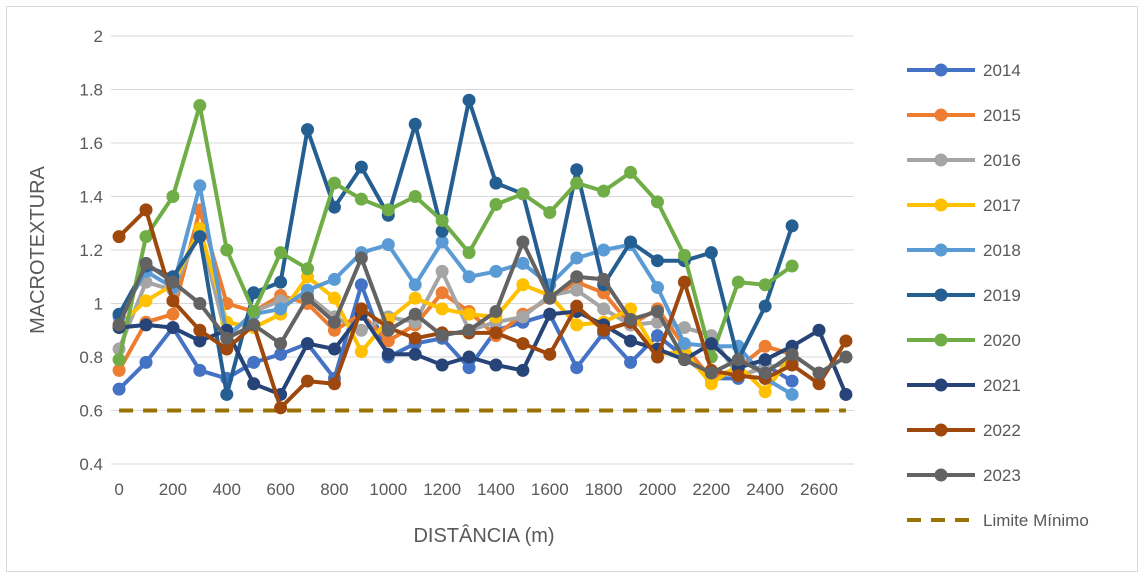 Image resolution: width=1145 pixels, height=579 pixels. I want to click on series-2021, so click(482, 353).